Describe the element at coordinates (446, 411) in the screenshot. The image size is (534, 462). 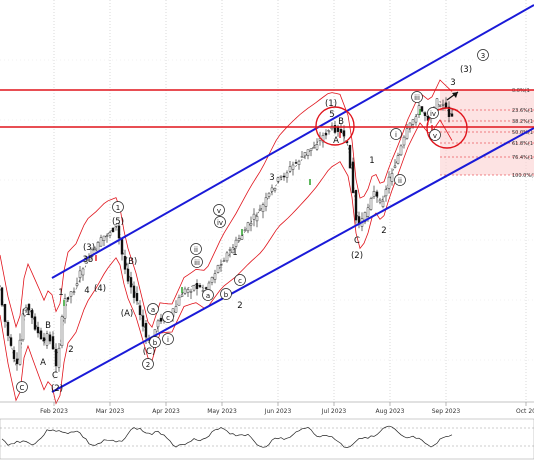
I see `x-tick-label: Sep 2023` at that location.